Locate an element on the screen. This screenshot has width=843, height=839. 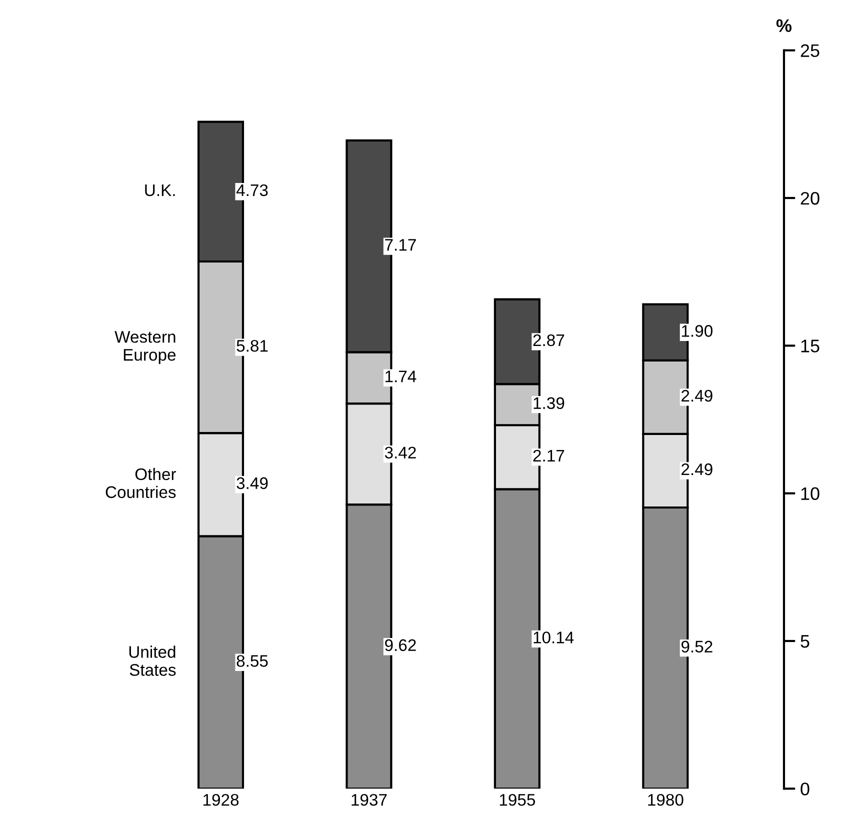
data-label: 3.49 is located at coordinates (252, 483).